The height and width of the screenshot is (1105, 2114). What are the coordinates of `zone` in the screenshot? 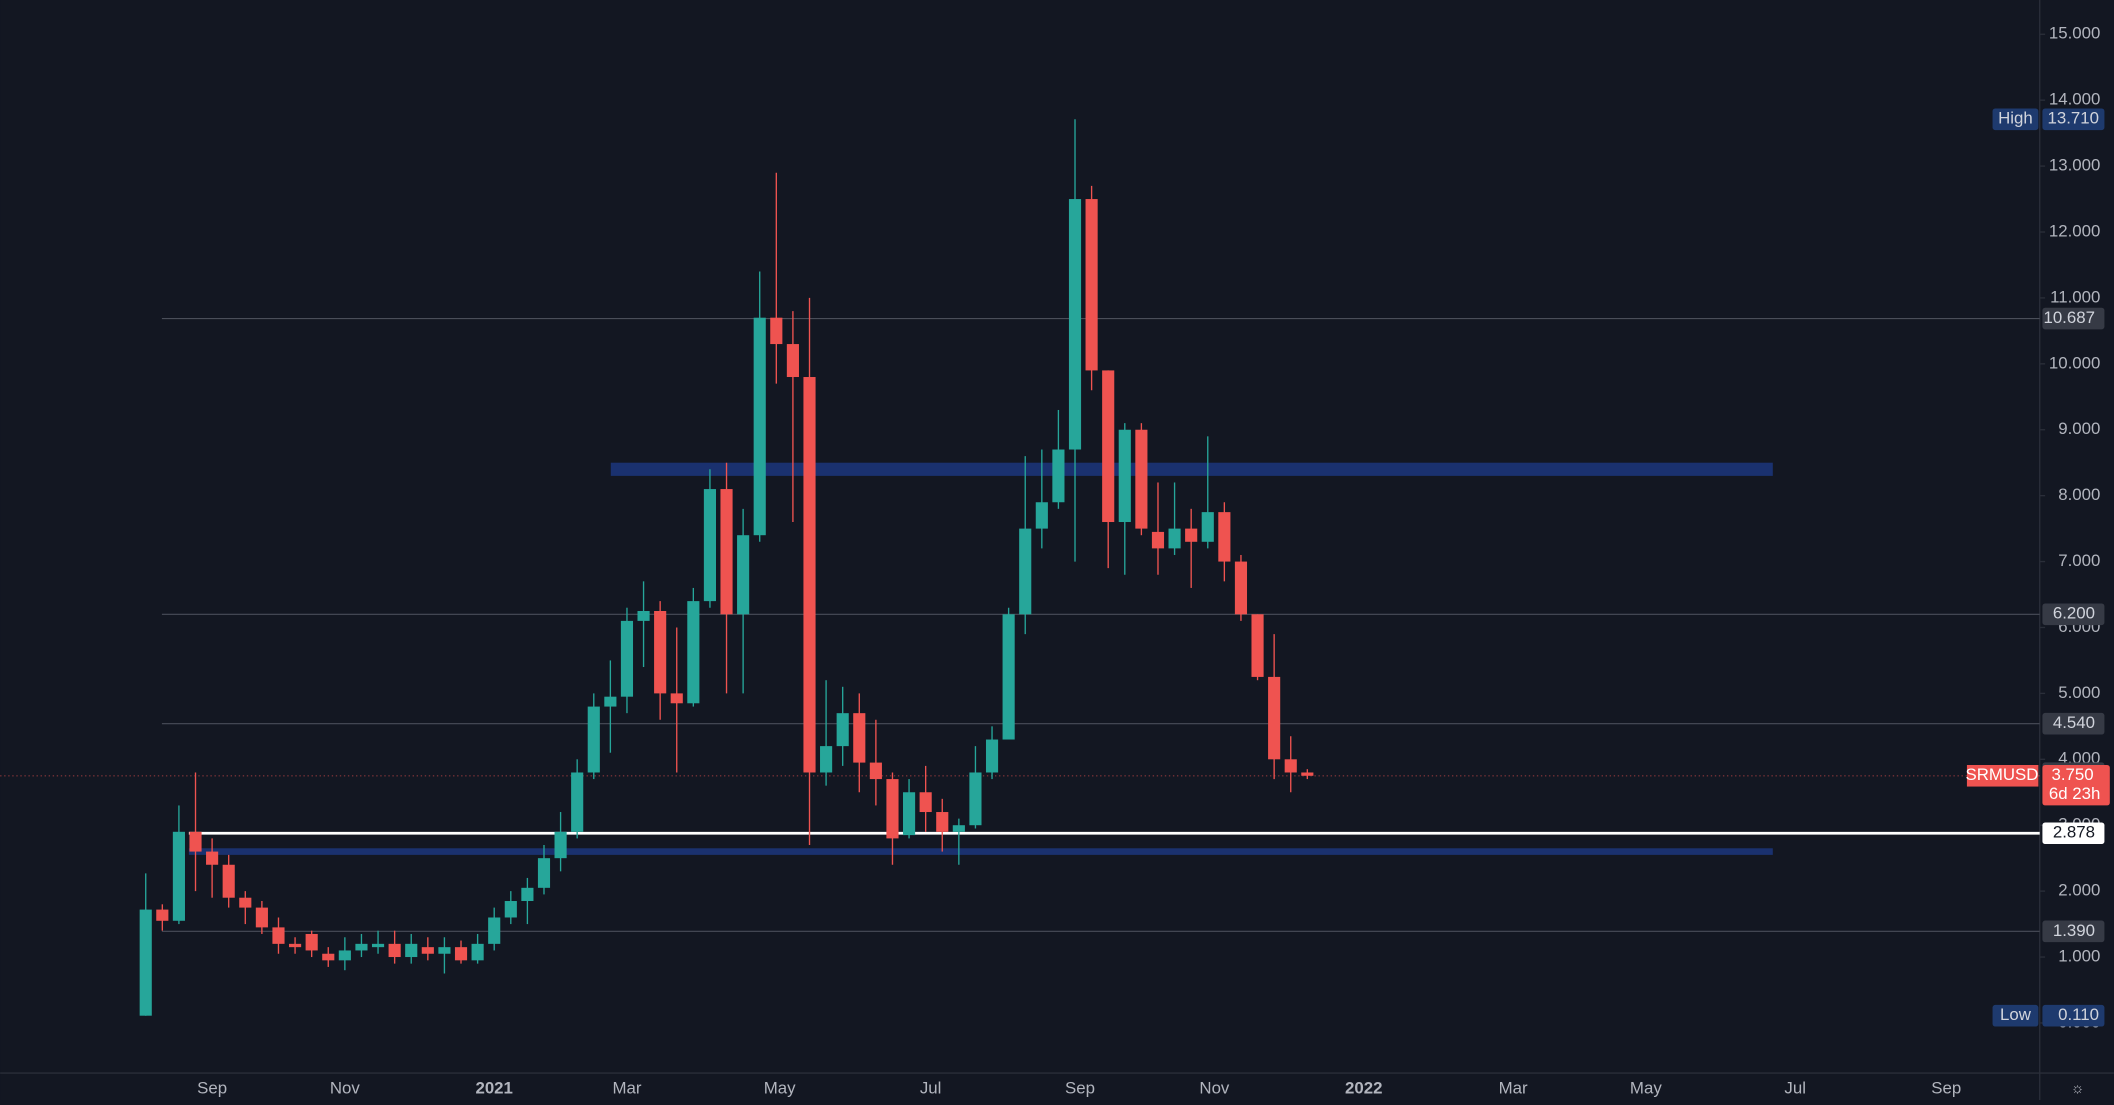 It's located at (980, 851).